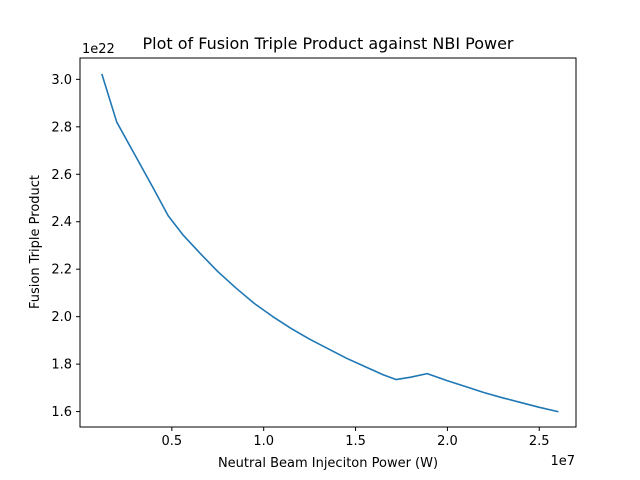 The width and height of the screenshot is (640, 480). I want to click on y-tick-label: 2.8, so click(61, 127).